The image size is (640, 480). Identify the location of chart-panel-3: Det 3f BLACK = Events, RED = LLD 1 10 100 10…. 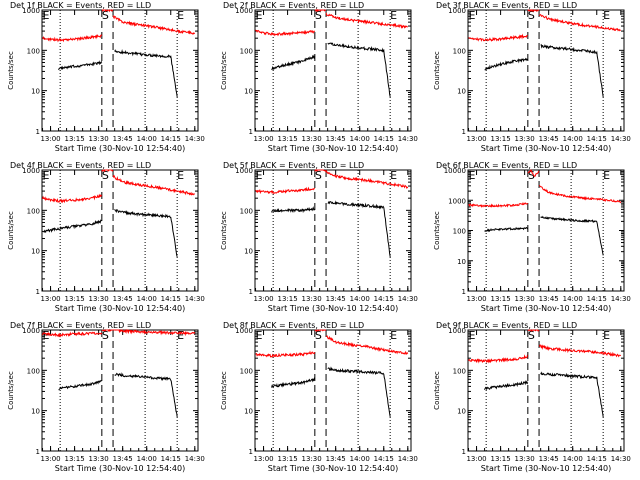
(532, 77).